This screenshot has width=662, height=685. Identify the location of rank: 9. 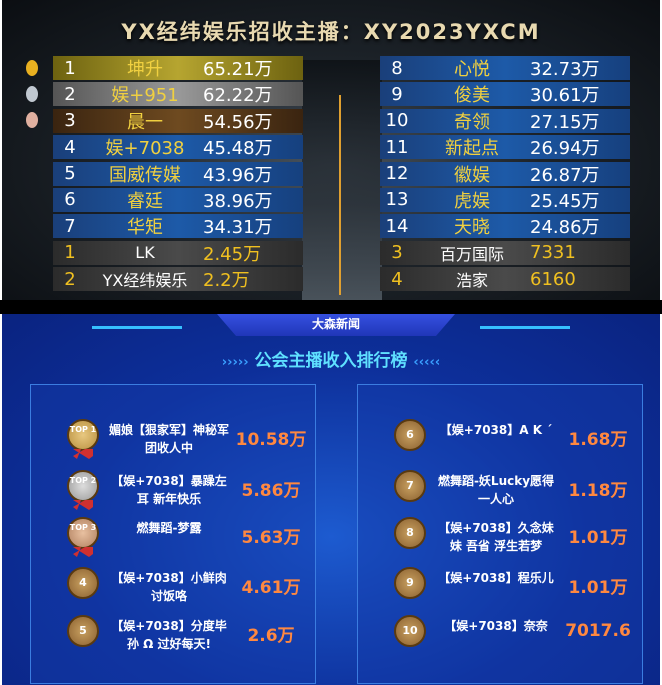
(397, 94).